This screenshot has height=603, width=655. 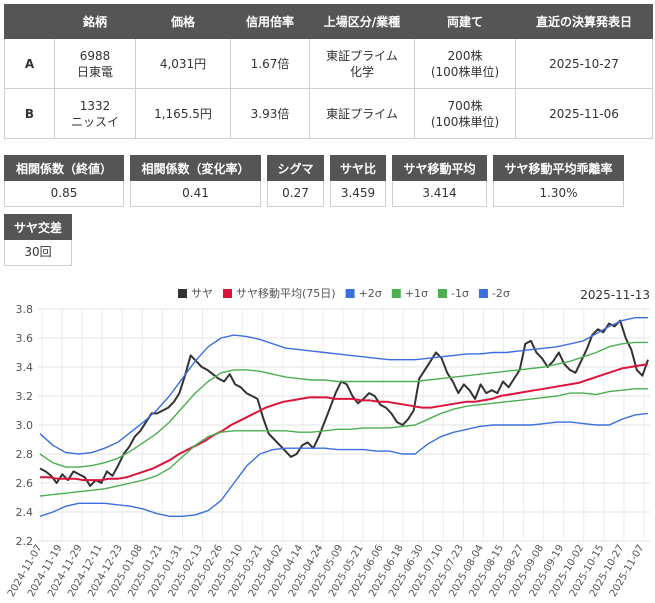 What do you see at coordinates (439, 168) in the screenshot?
I see `stat-label: サヤ移動平均` at bounding box center [439, 168].